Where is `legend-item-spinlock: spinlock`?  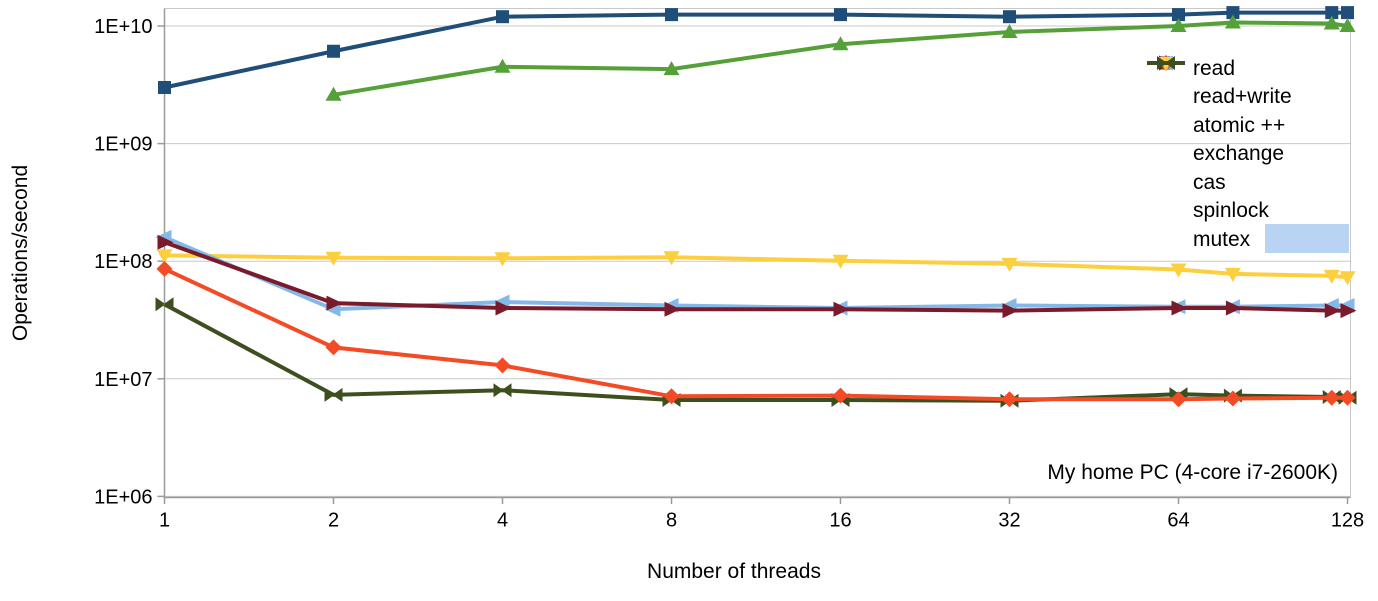
legend-item-spinlock: spinlock is located at coordinates (1219, 141).